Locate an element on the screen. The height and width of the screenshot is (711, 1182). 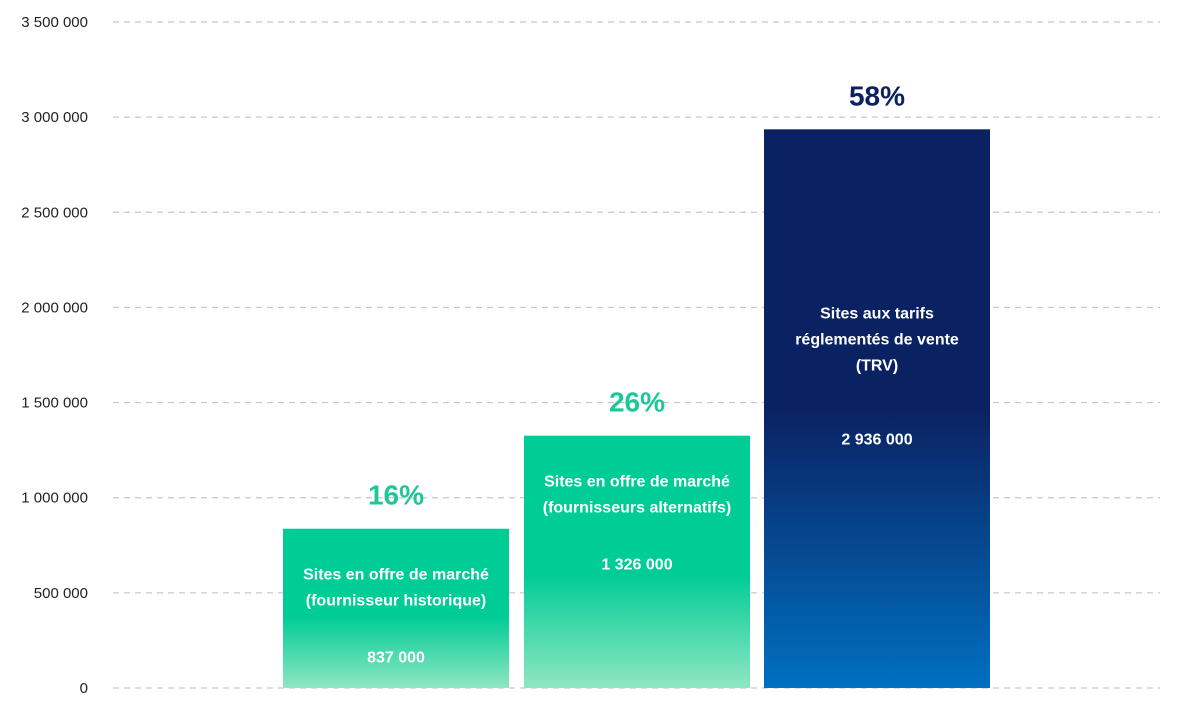
bar-category-label: (fournisseur historique) is located at coordinates (396, 601).